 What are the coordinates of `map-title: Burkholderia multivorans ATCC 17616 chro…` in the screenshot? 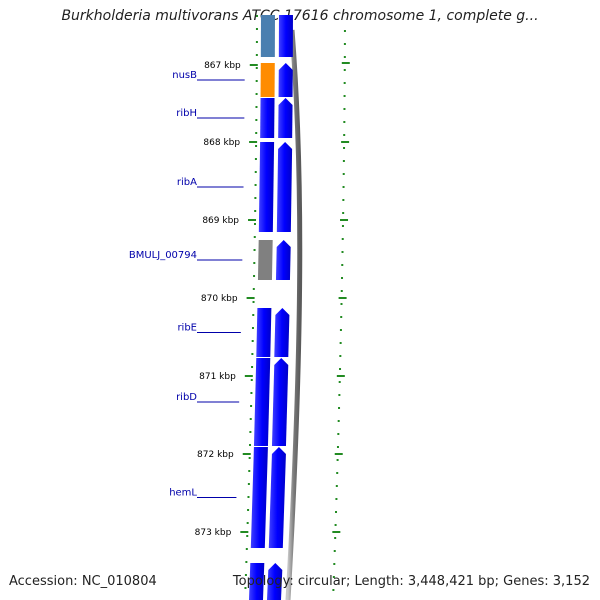 It's located at (300, 16).